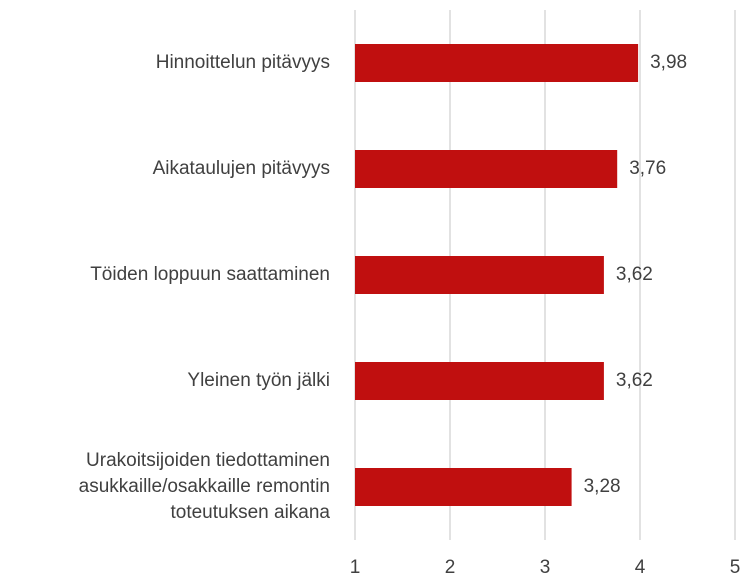 The width and height of the screenshot is (746, 580). What do you see at coordinates (355, 567) in the screenshot?
I see `x-tick-label: 1` at bounding box center [355, 567].